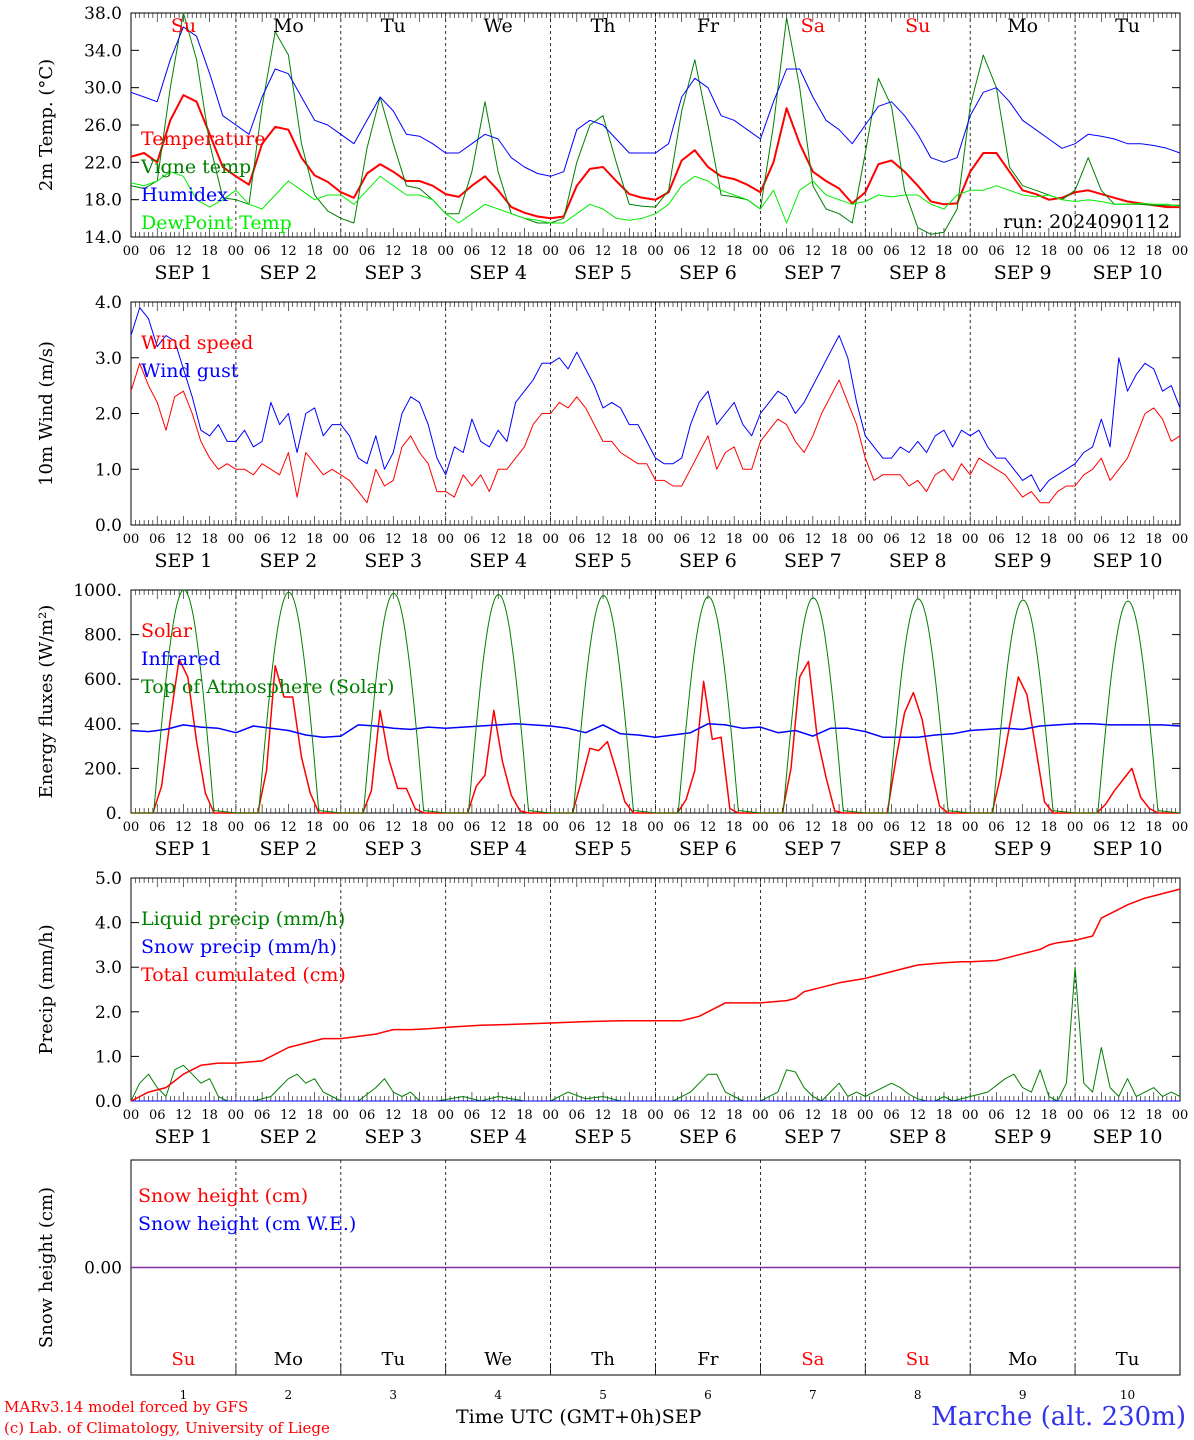  I want to click on series-line-vigne-temp, so click(655, 123).